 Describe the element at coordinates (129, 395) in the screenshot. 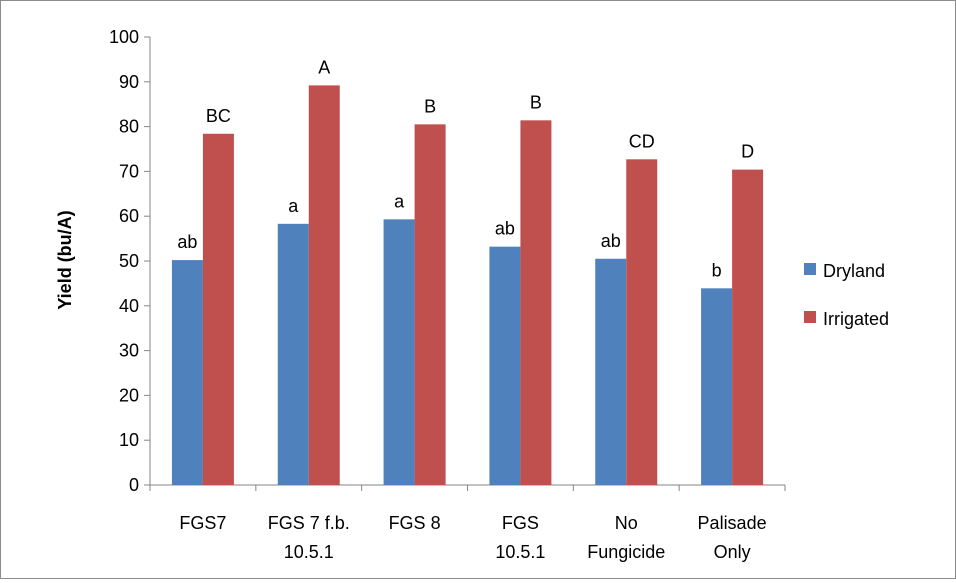

I see `y-tick-label: 20` at that location.